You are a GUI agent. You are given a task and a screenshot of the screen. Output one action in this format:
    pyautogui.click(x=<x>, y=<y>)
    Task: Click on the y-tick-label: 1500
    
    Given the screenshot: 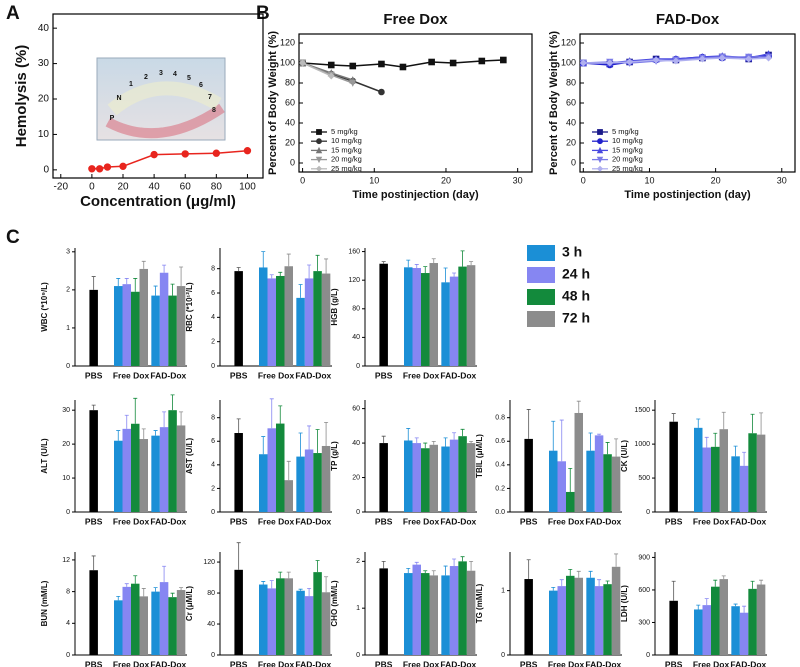 What is the action you would take?
    pyautogui.click(x=642, y=410)
    